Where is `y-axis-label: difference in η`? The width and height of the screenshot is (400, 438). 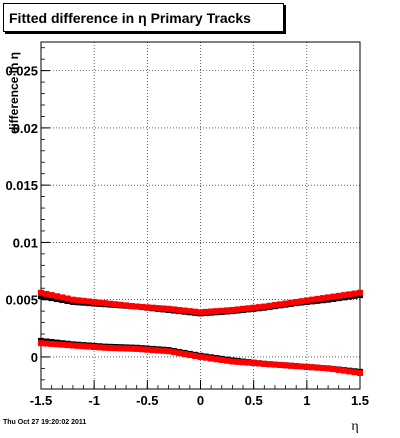
y-axis-label: difference in η is located at coordinates (14, 93).